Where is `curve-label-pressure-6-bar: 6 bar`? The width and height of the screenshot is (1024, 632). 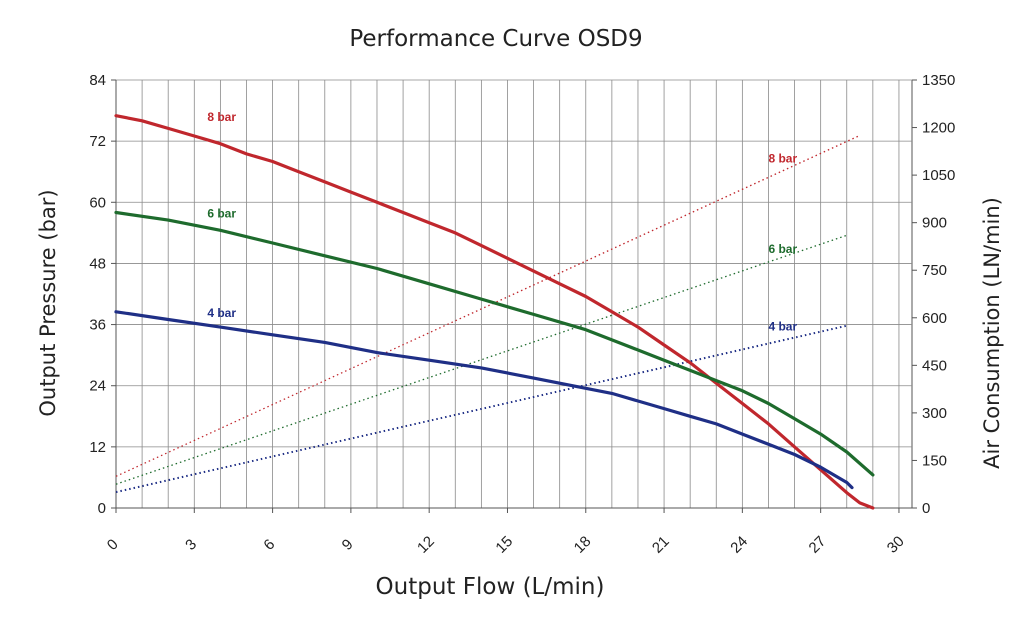 curve-label-pressure-6-bar: 6 bar is located at coordinates (221, 214).